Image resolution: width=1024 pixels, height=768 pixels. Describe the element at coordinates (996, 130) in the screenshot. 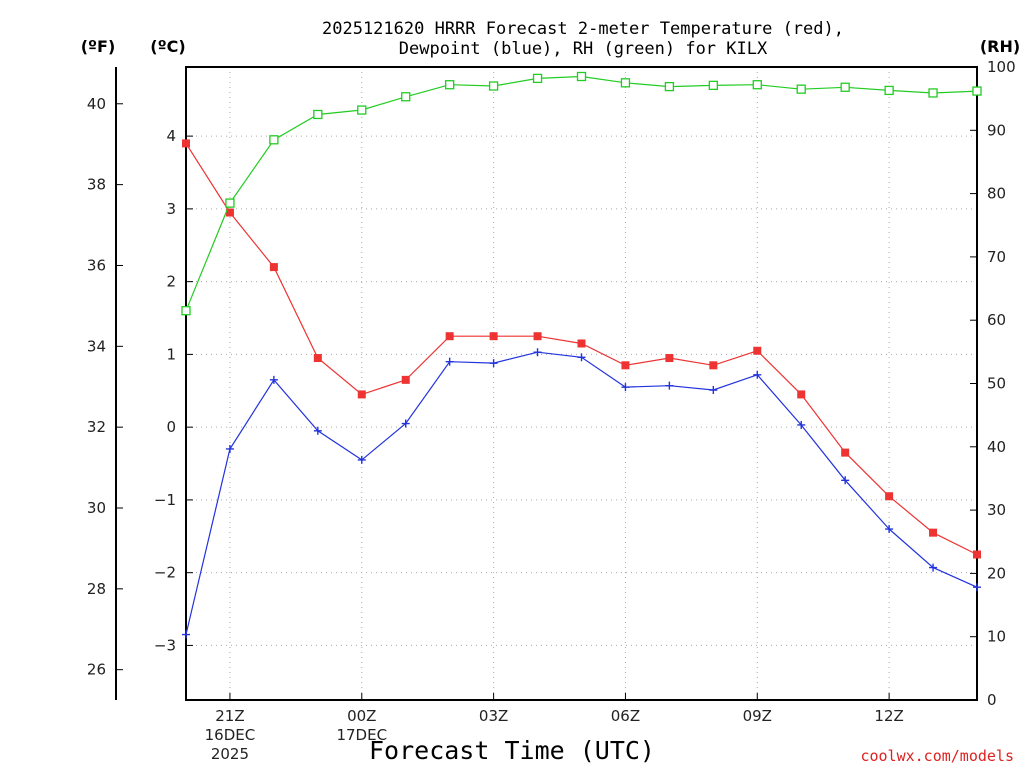

I see `rh-tick-label: 90` at that location.